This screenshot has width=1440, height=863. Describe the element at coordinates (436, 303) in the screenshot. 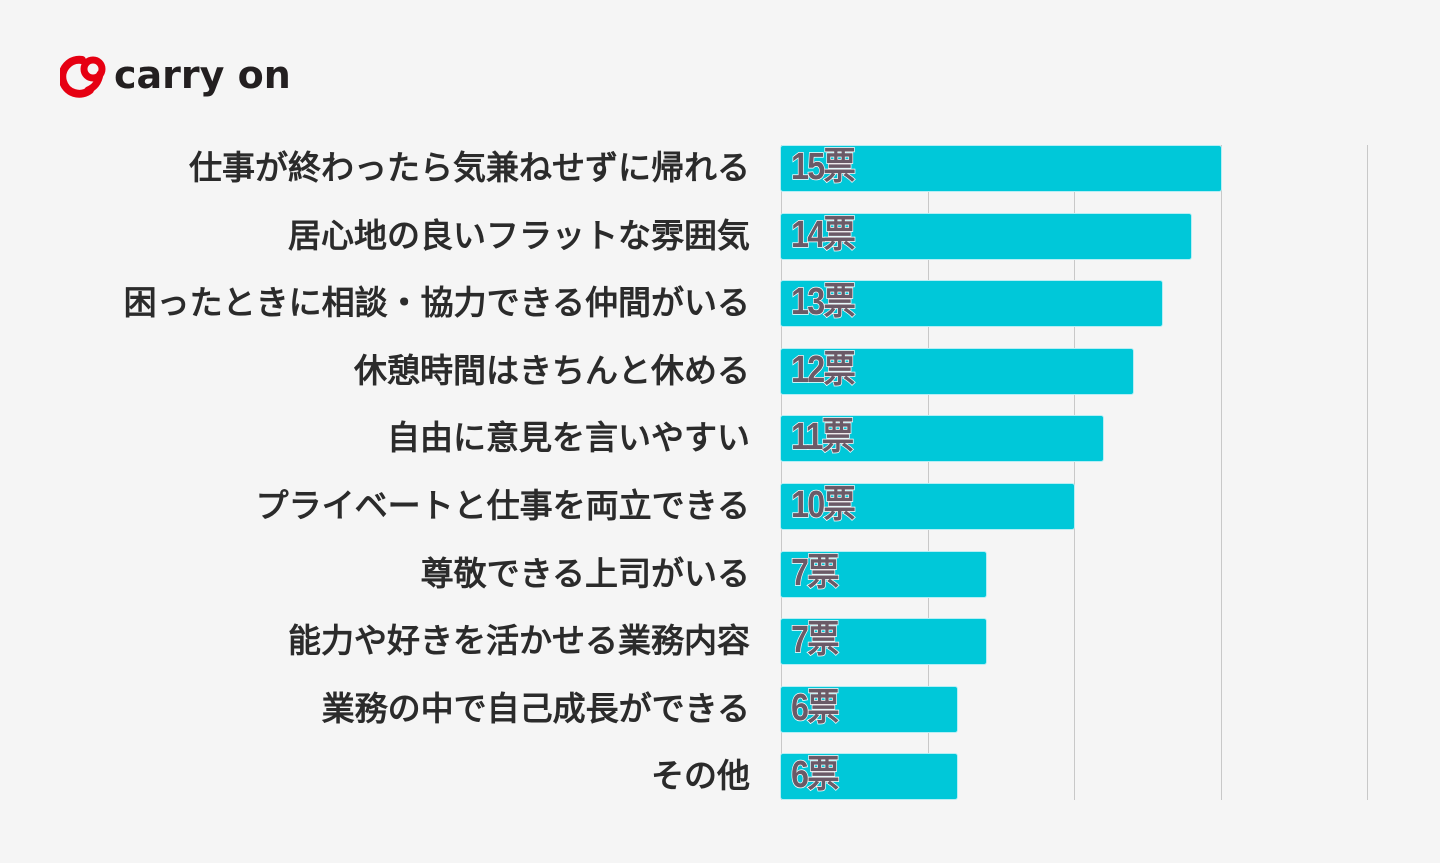

I see `category-label: 困ったときに相談・協力できる仲間がいる` at that location.